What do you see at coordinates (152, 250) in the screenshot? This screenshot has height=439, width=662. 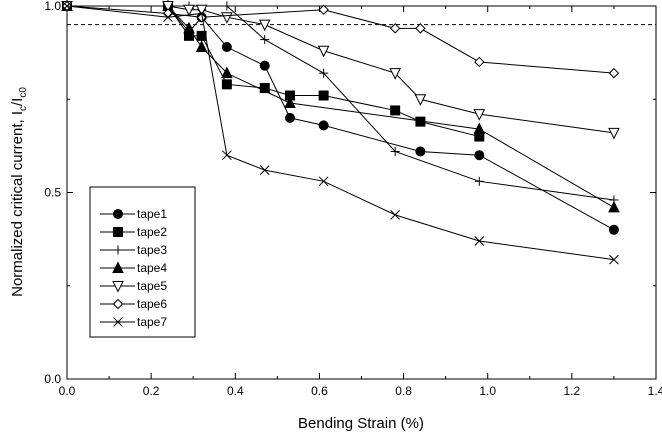 I see `legend-label: tape3` at bounding box center [152, 250].